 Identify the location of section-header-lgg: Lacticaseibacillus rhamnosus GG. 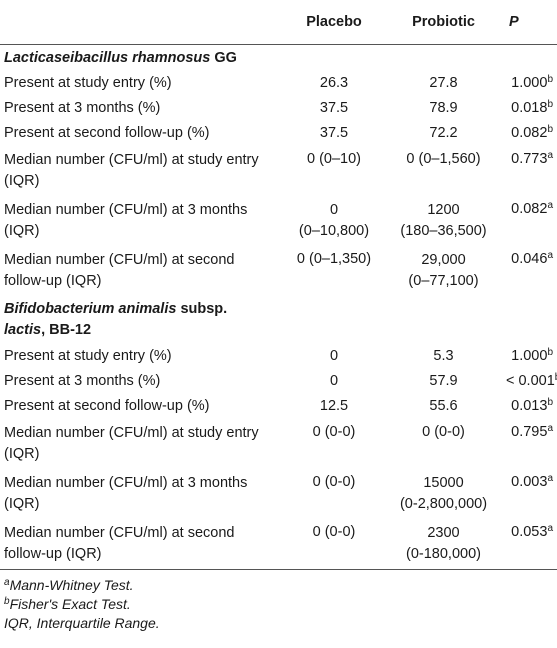
(278, 58).